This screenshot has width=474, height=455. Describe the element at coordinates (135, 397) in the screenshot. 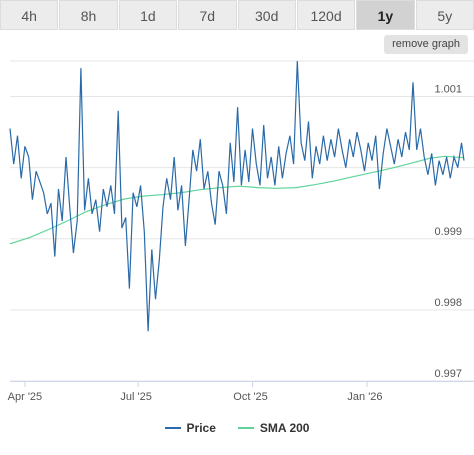

I see `x-tick-label: Jul '25` at that location.